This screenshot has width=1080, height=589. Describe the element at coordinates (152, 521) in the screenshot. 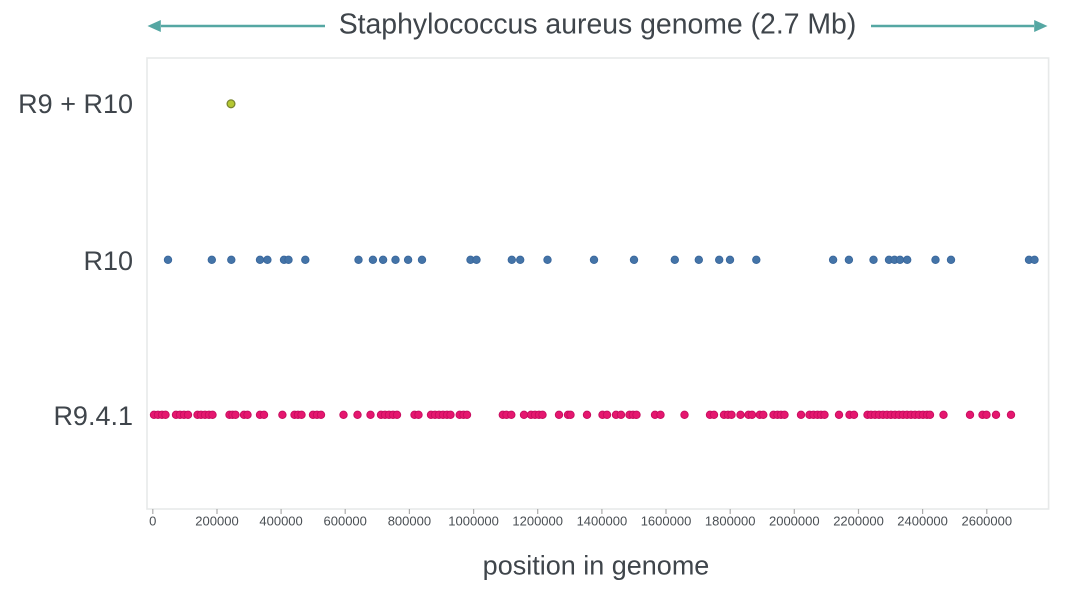

I see `svg-text: 0` at that location.